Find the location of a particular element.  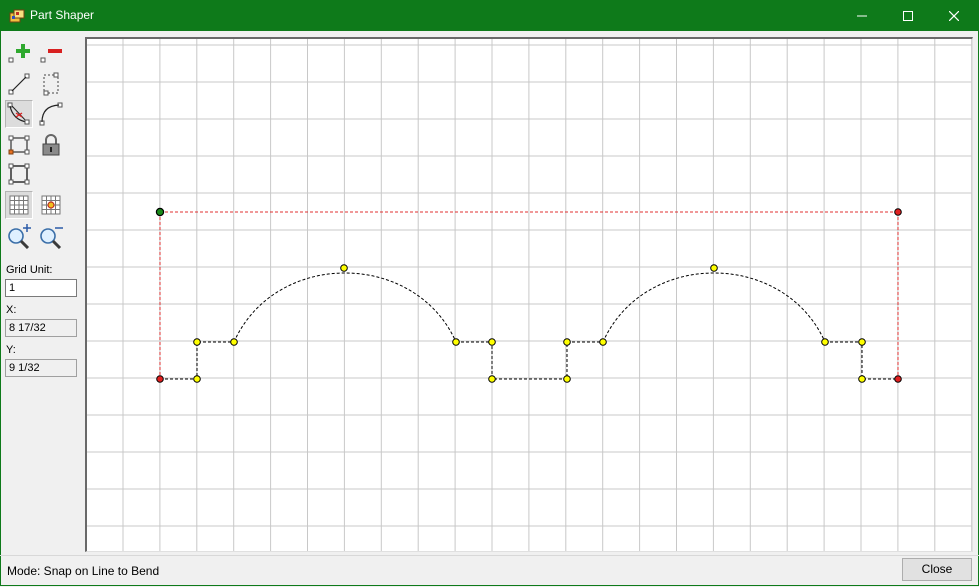

grid-icon is located at coordinates (19, 205).